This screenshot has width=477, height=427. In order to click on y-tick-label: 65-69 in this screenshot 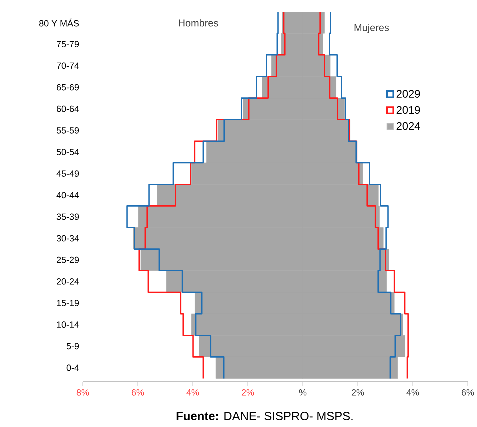, I will do `click(68, 87)`.